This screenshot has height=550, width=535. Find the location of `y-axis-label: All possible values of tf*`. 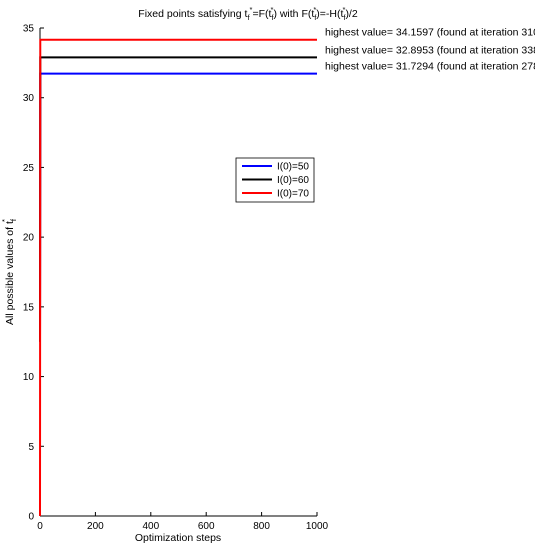

y-axis-label: All possible values of tf* is located at coordinates (9, 271).